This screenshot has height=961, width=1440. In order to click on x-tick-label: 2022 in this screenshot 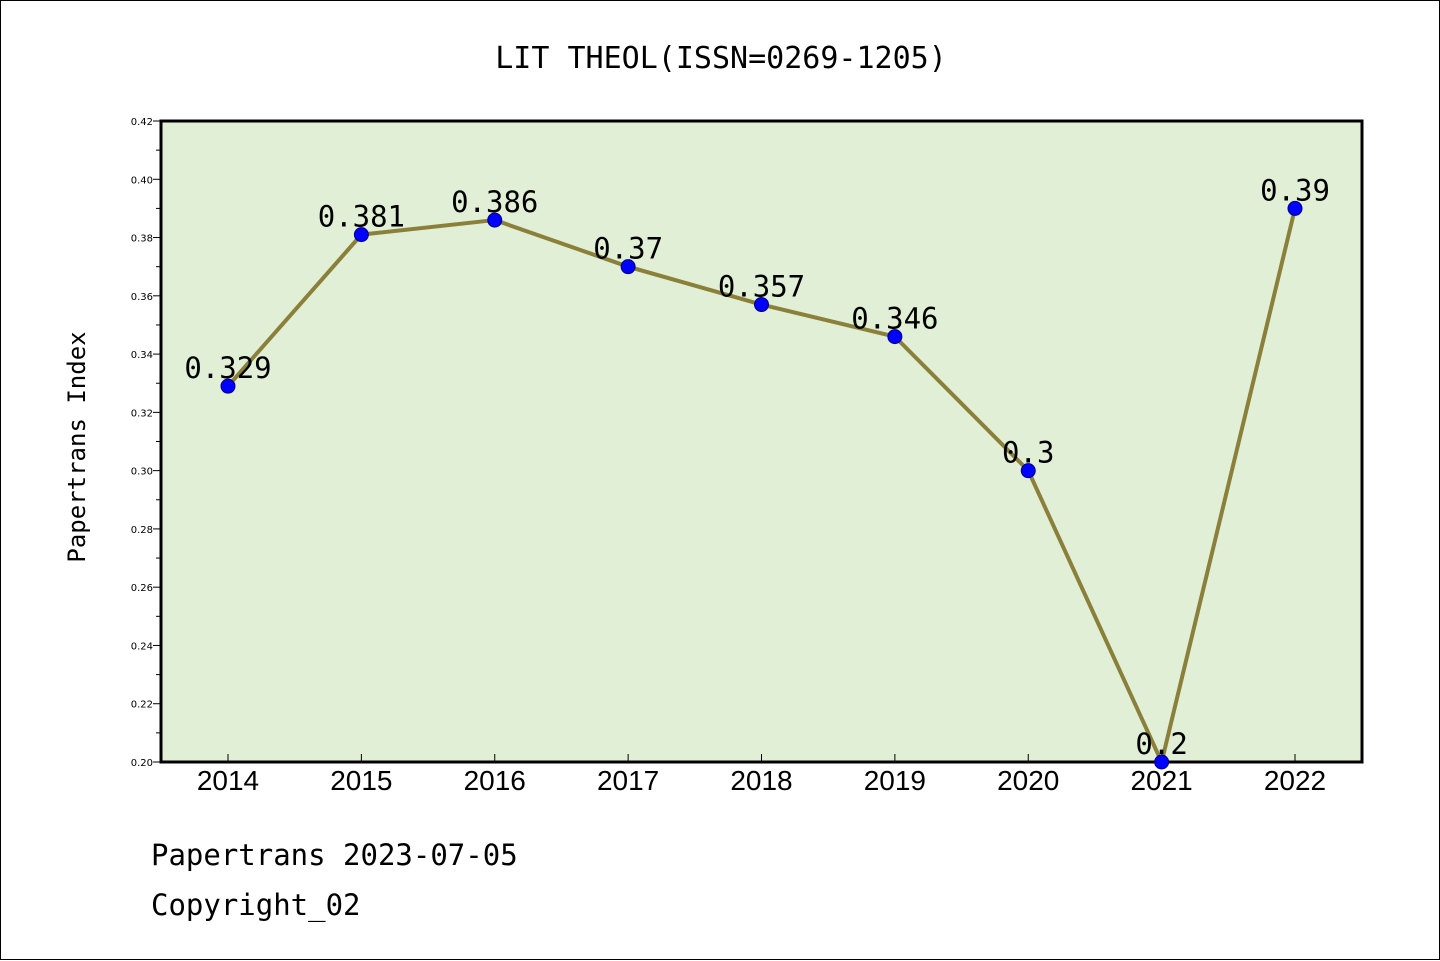, I will do `click(1295, 780)`.